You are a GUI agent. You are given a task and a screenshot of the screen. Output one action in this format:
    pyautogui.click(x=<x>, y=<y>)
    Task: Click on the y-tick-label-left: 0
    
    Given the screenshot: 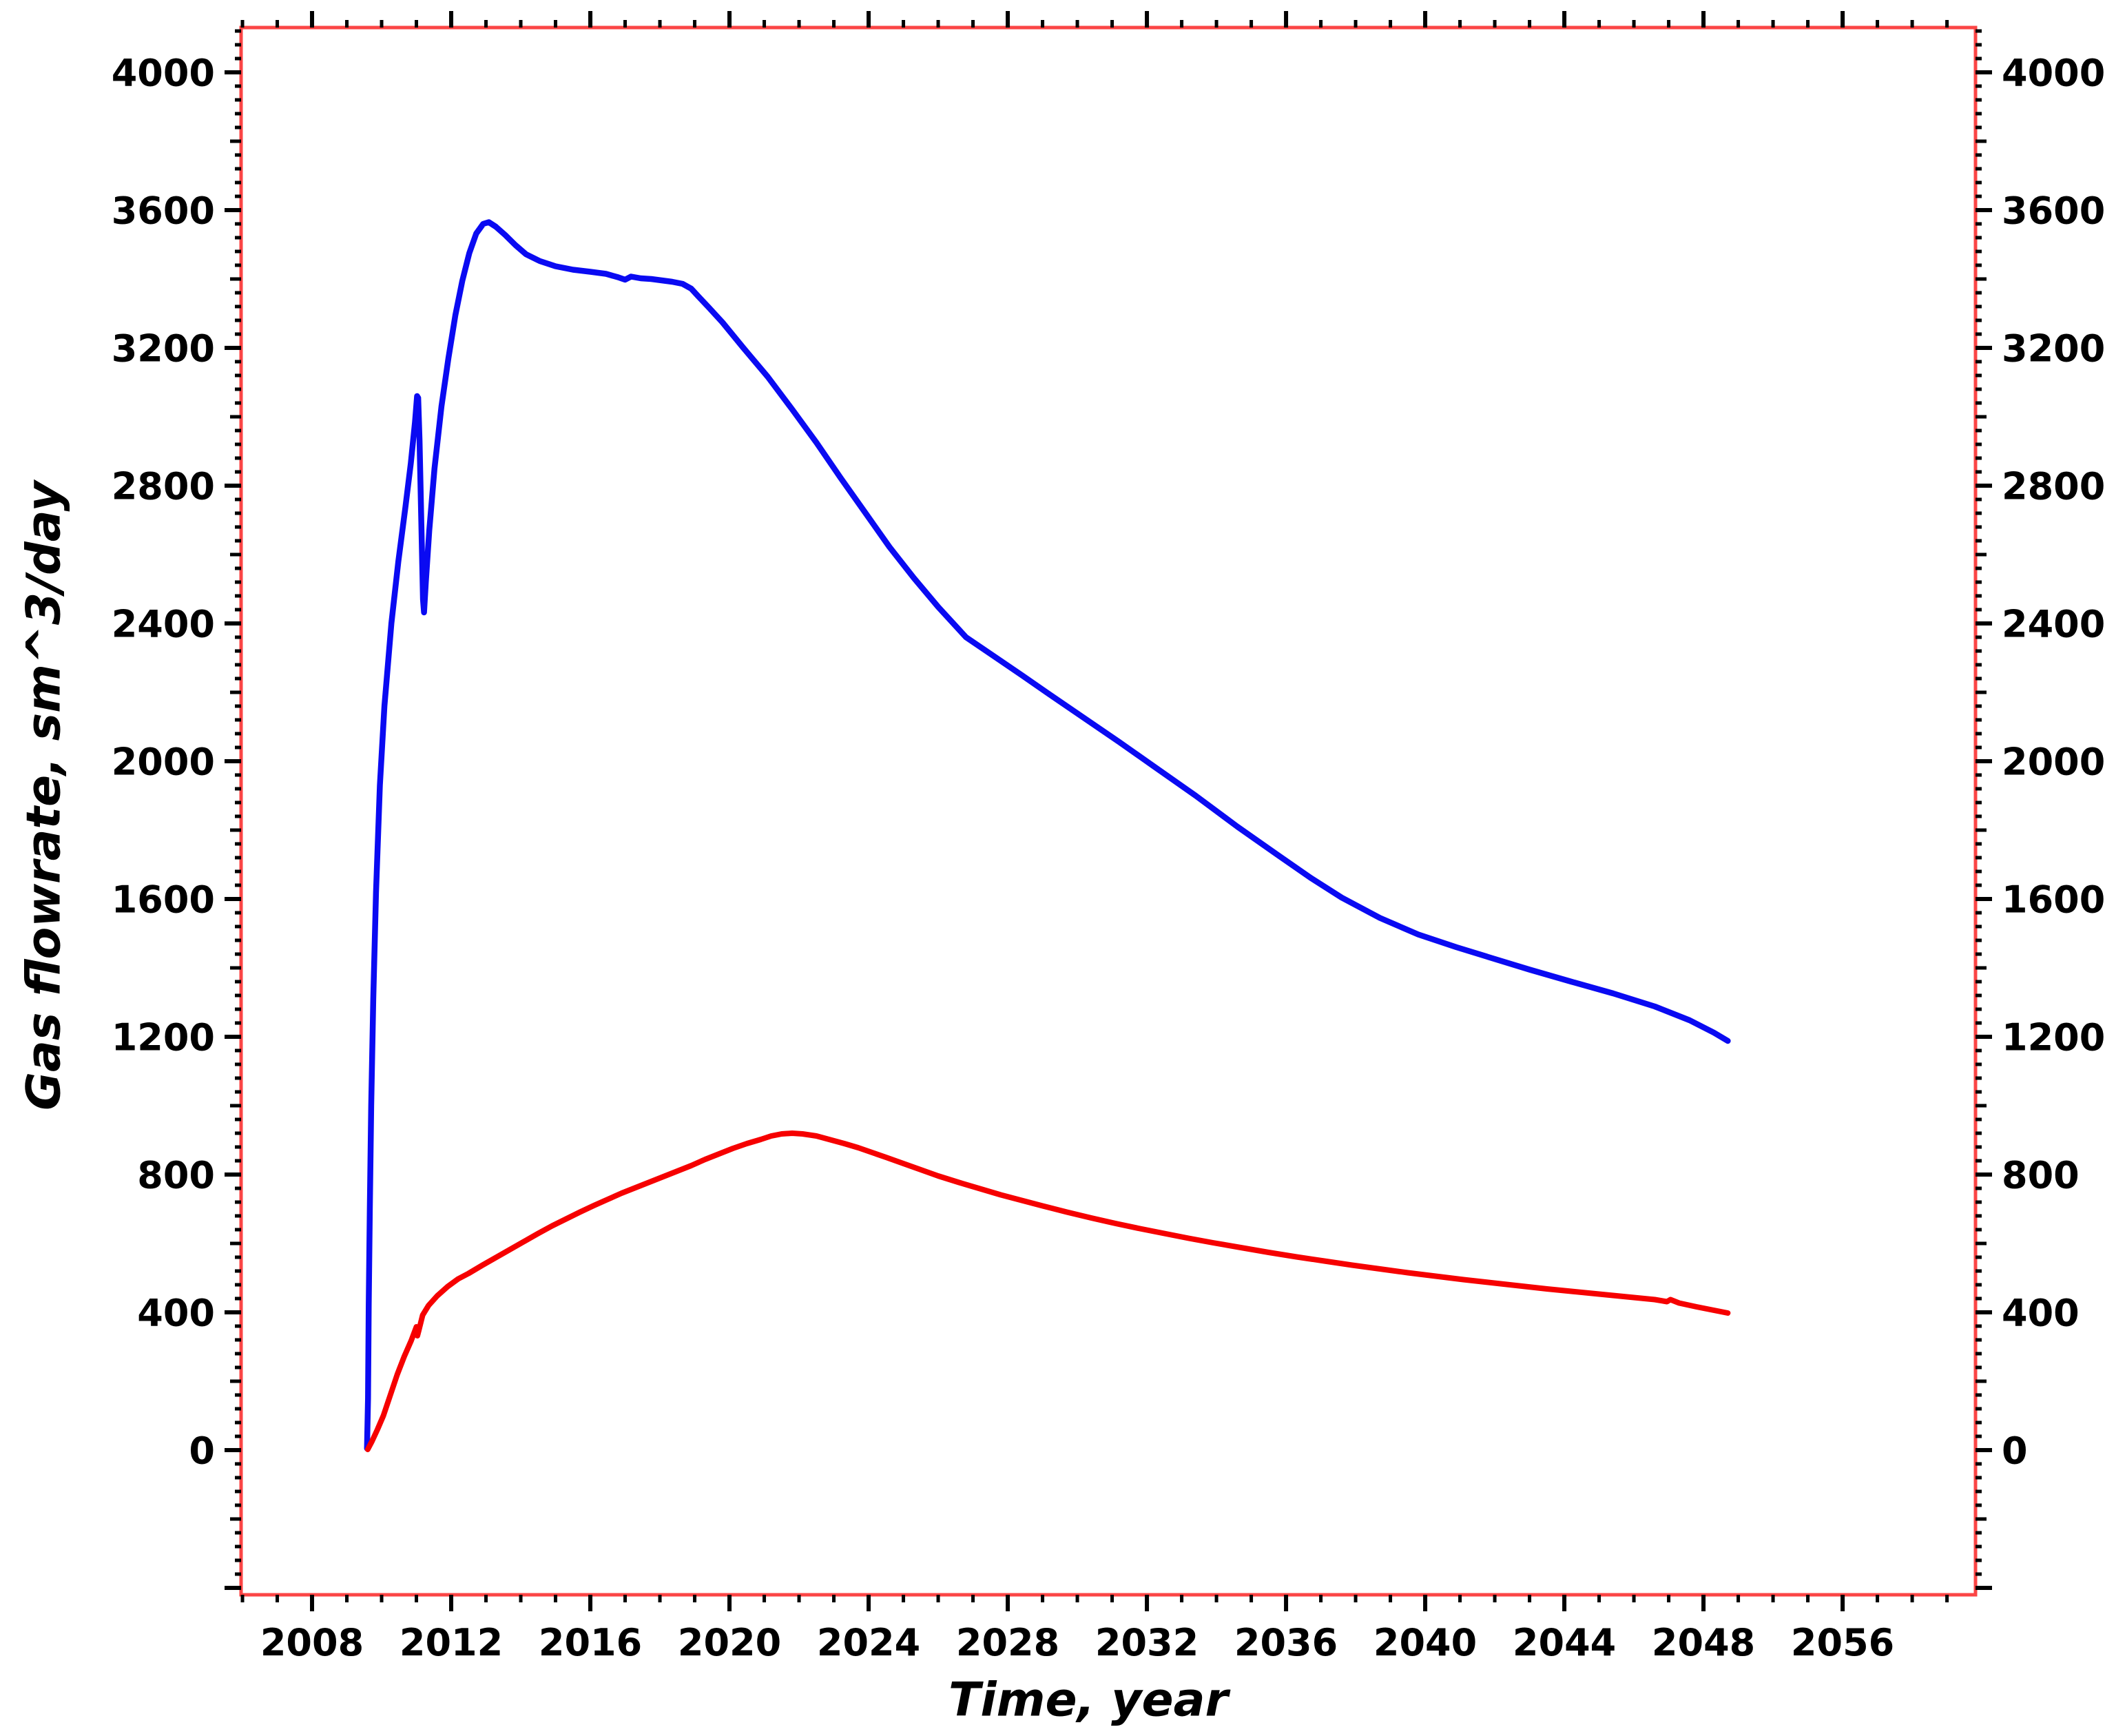 What is the action you would take?
    pyautogui.click(x=202, y=1450)
    